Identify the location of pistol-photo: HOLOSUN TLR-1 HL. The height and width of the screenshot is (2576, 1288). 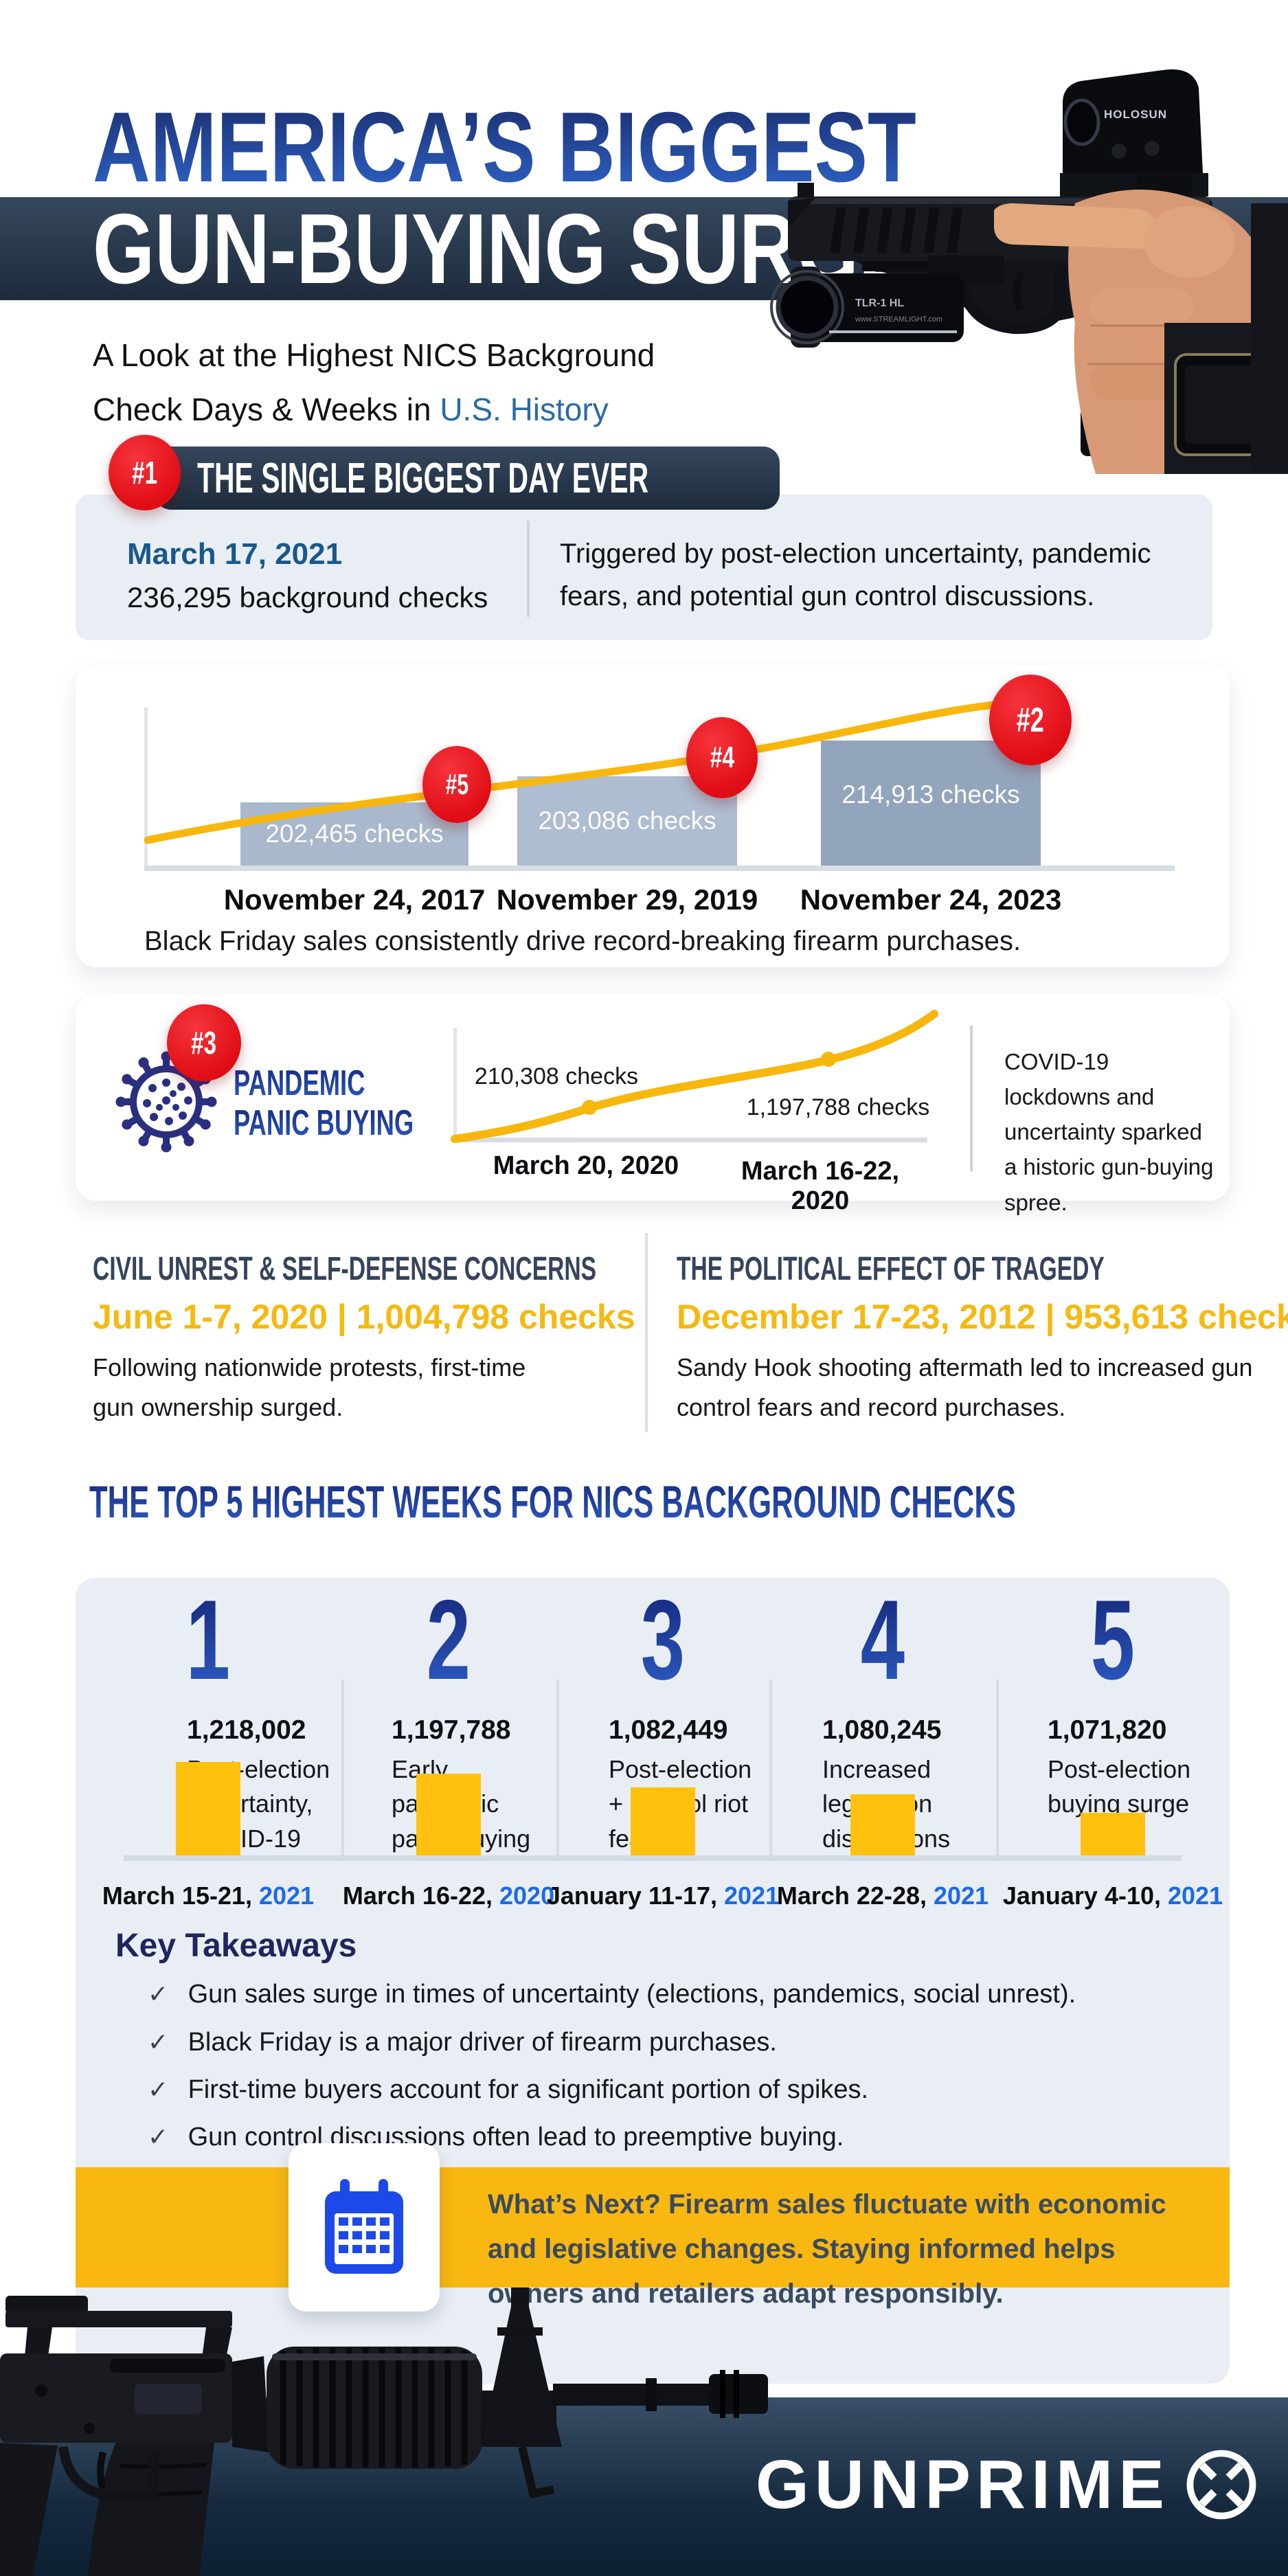
(1020, 237).